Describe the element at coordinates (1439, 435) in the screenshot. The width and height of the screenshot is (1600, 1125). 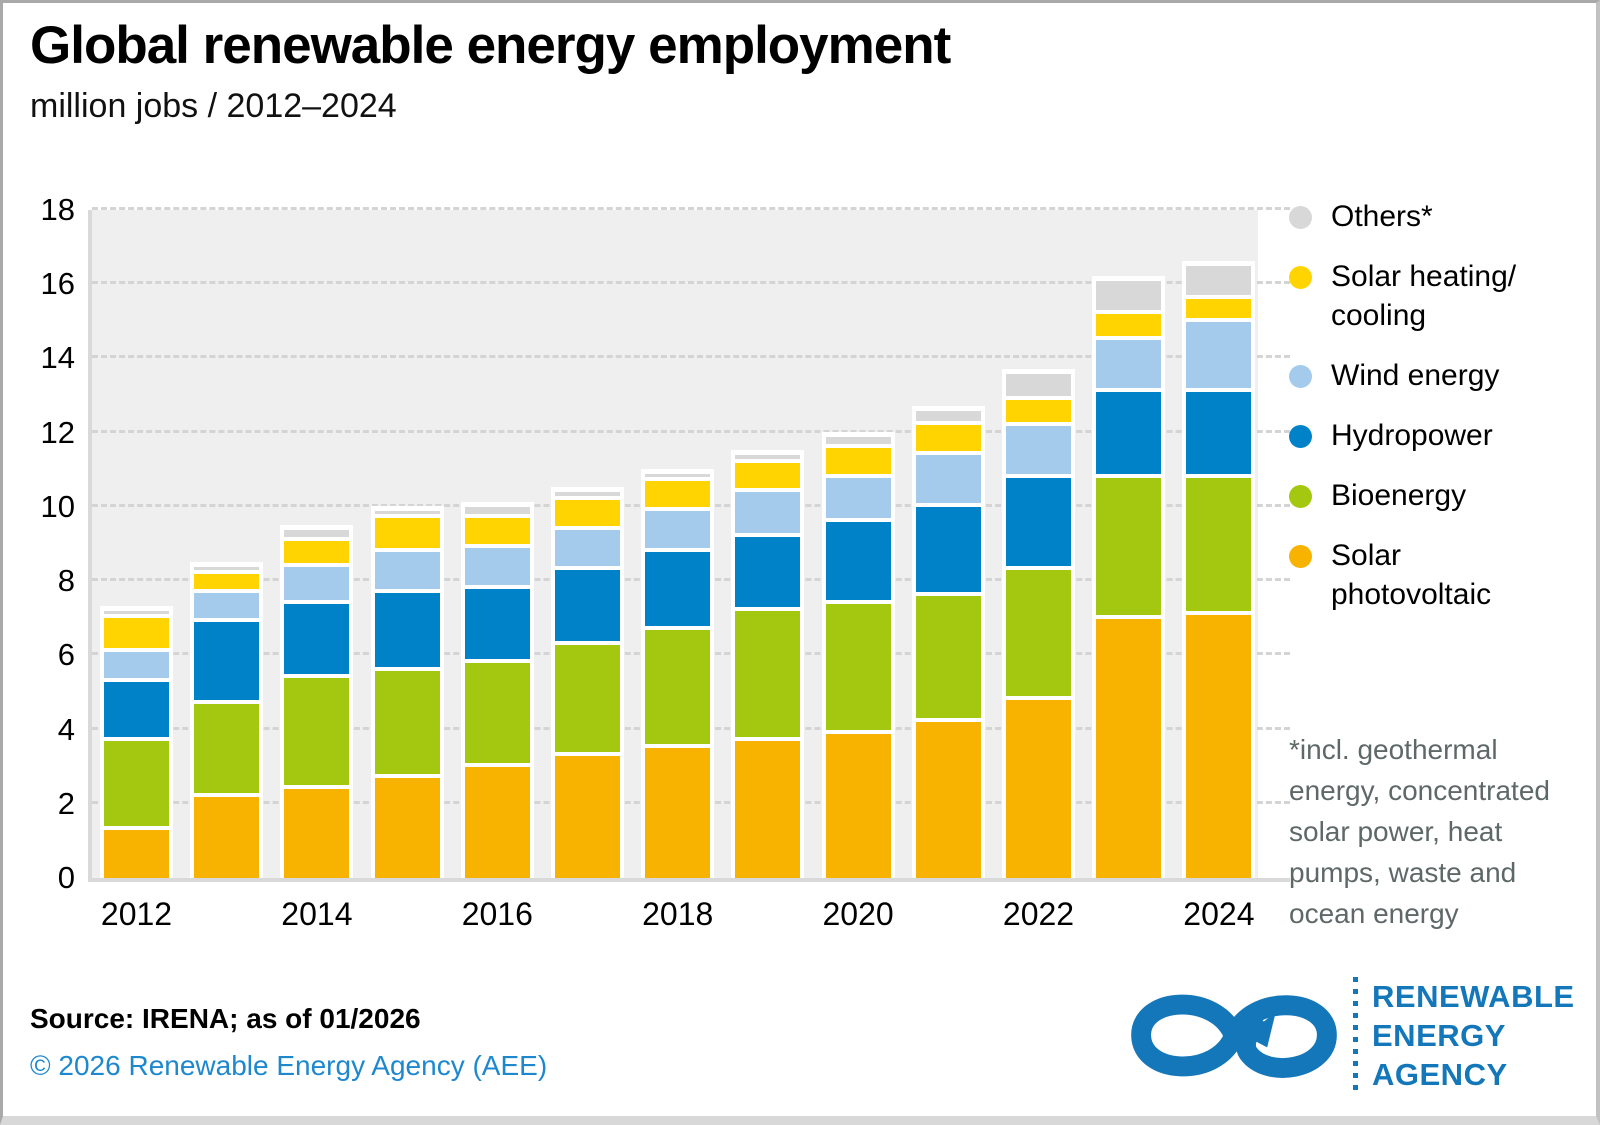
I see `legend-item: Hydropower` at that location.